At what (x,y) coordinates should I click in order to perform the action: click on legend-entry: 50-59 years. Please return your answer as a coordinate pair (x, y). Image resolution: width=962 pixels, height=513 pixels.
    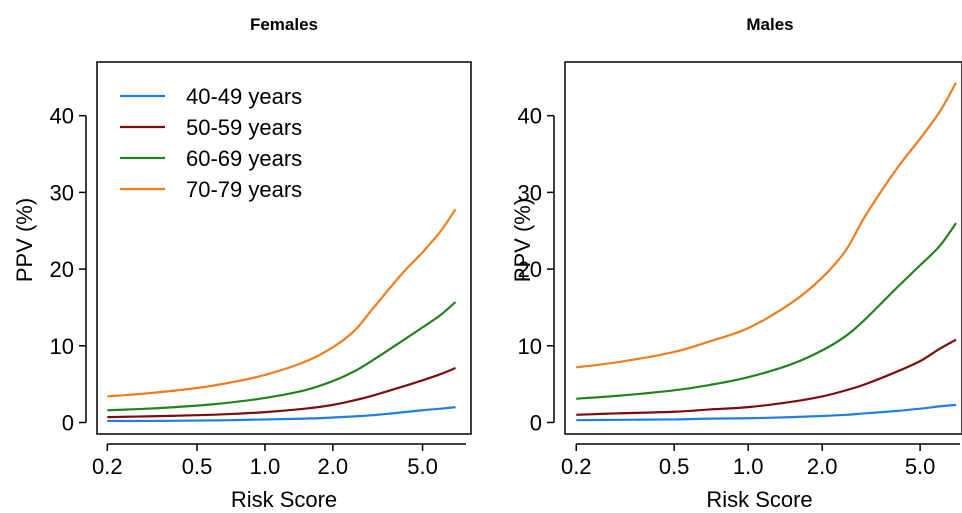
    Looking at the image, I should click on (244, 127).